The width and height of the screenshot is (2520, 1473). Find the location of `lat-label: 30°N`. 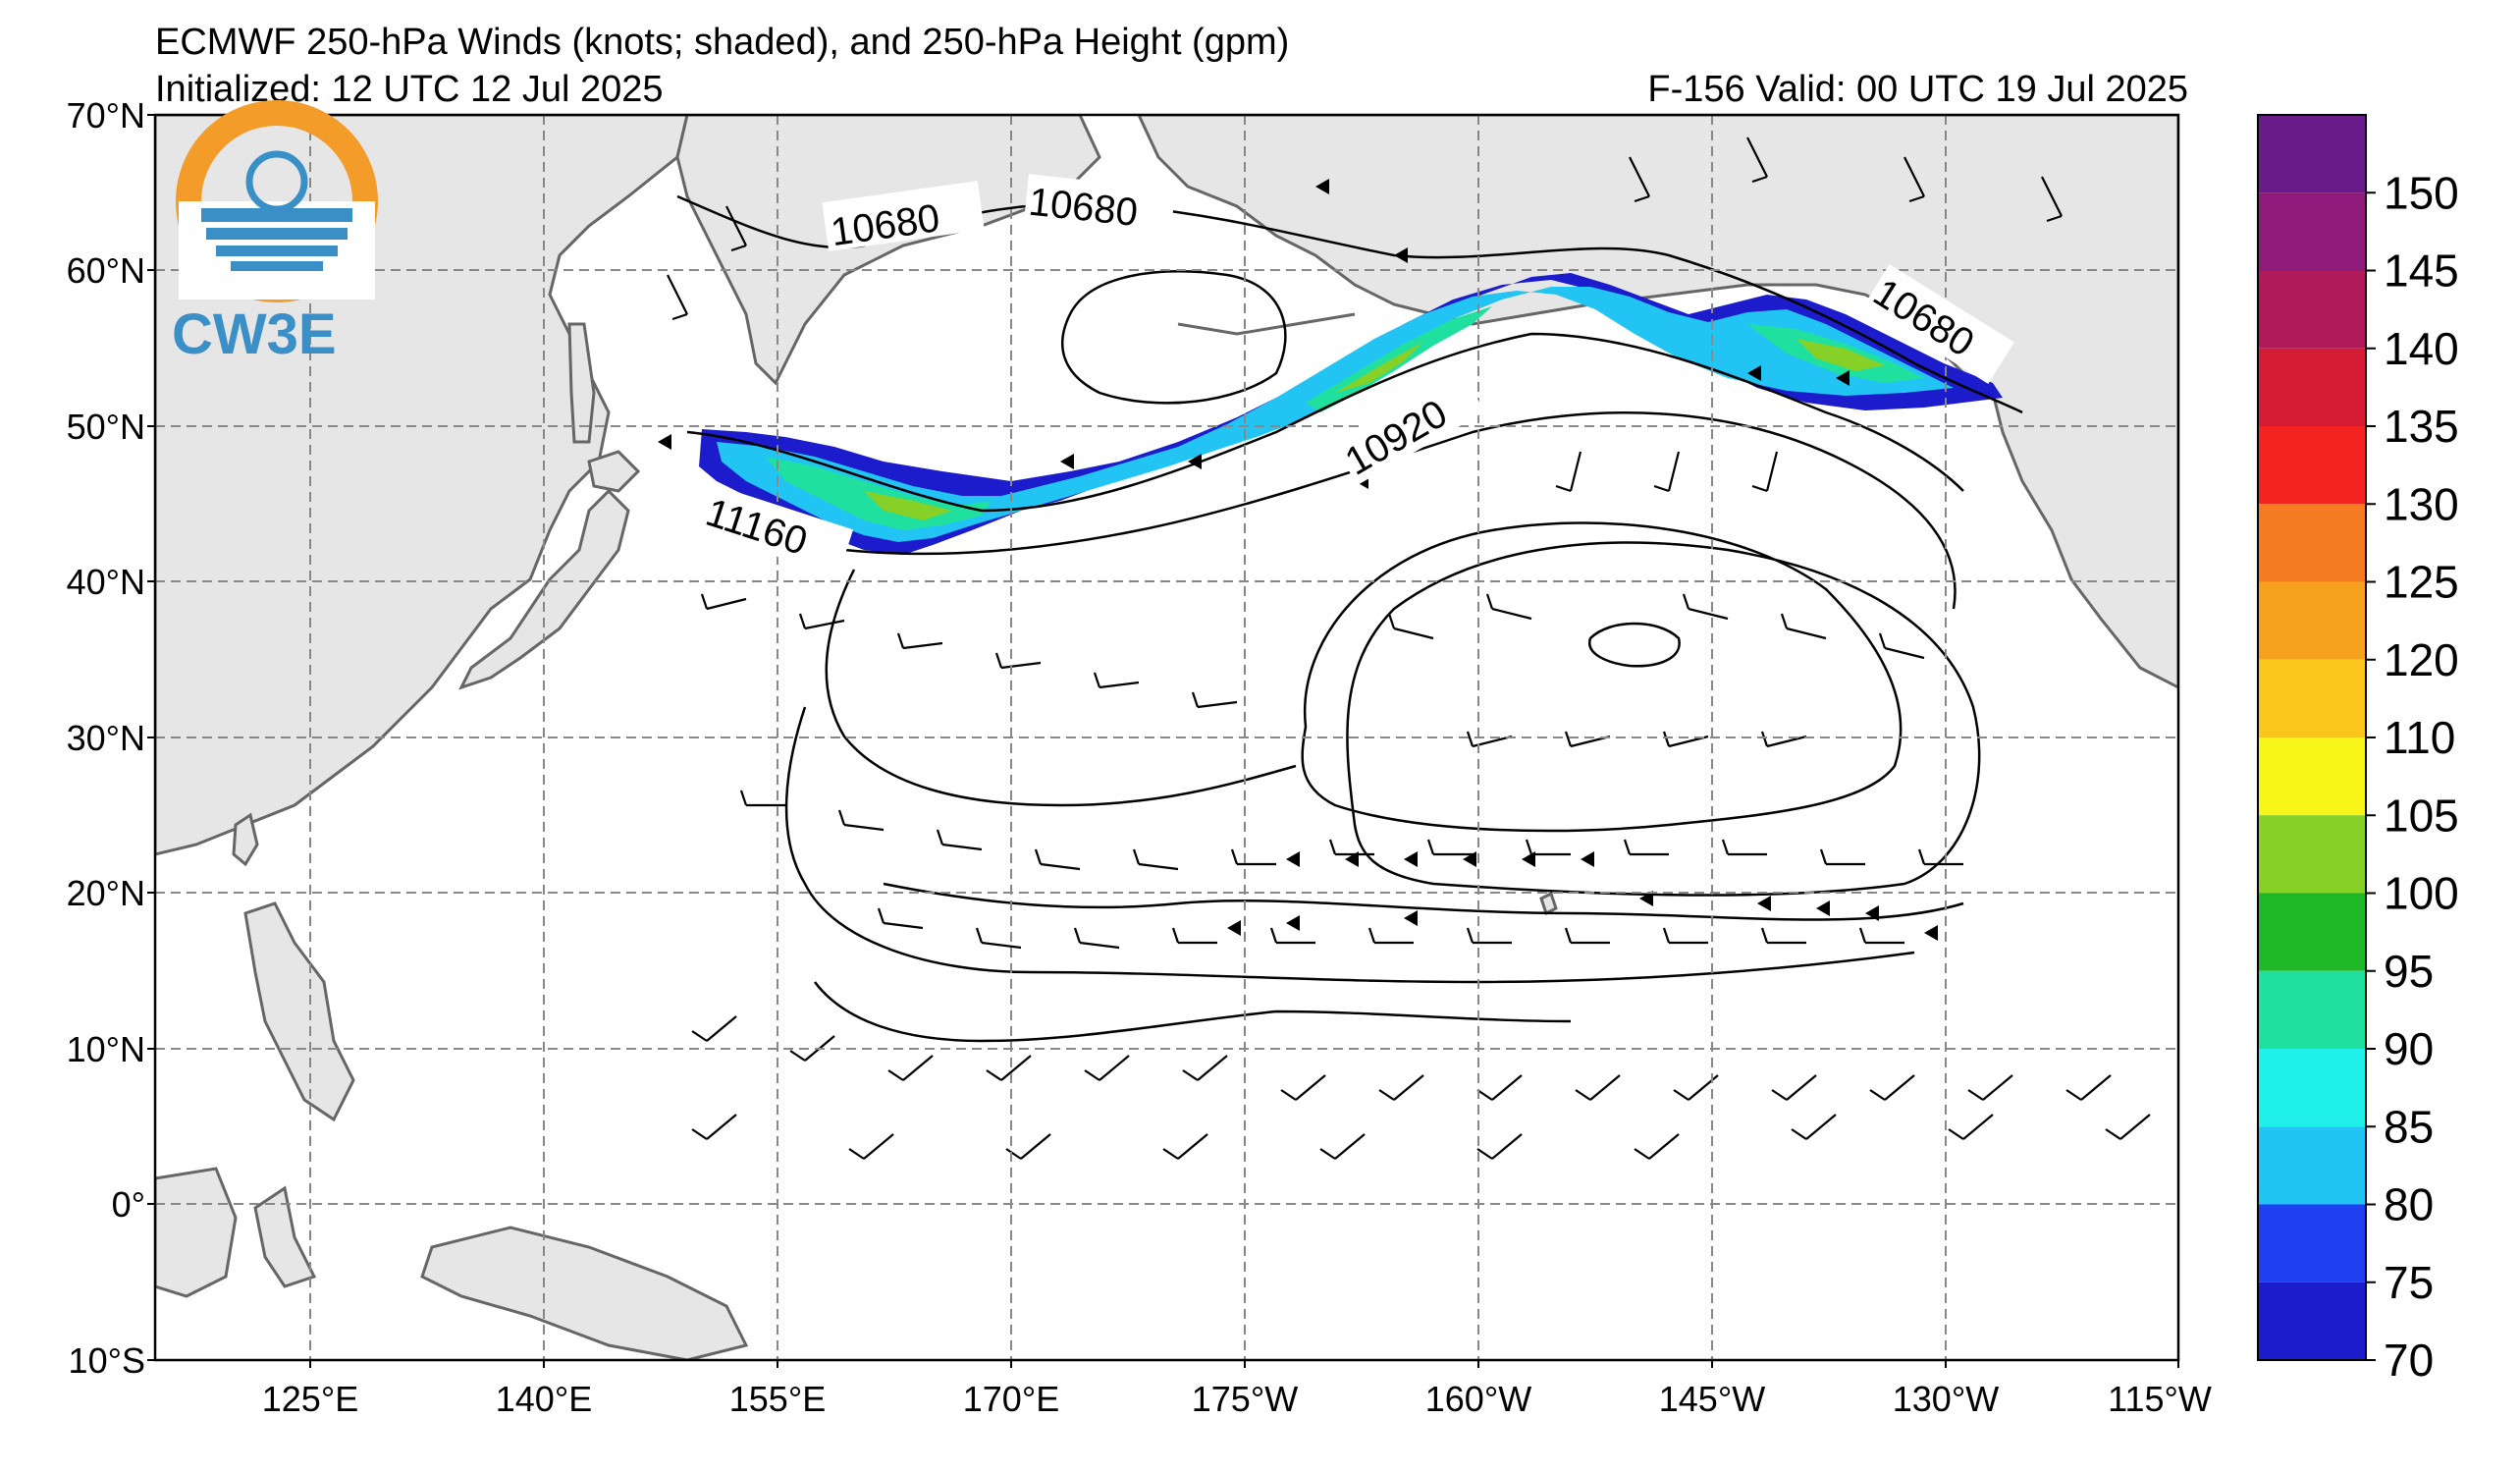

lat-label: 30°N is located at coordinates (106, 738).